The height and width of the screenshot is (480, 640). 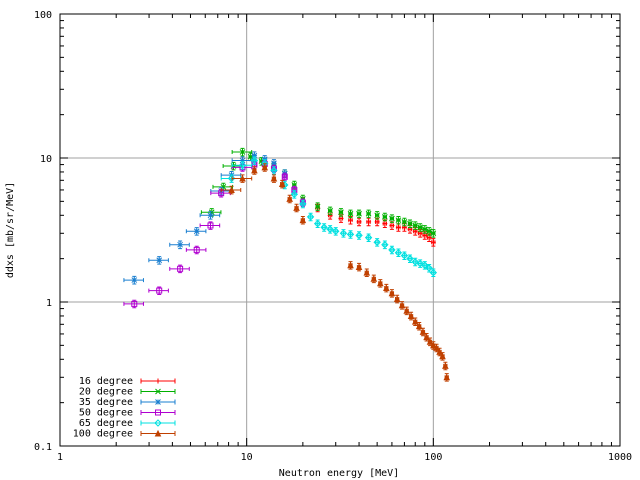 I want to click on legend-marker, so click(x=158, y=391).